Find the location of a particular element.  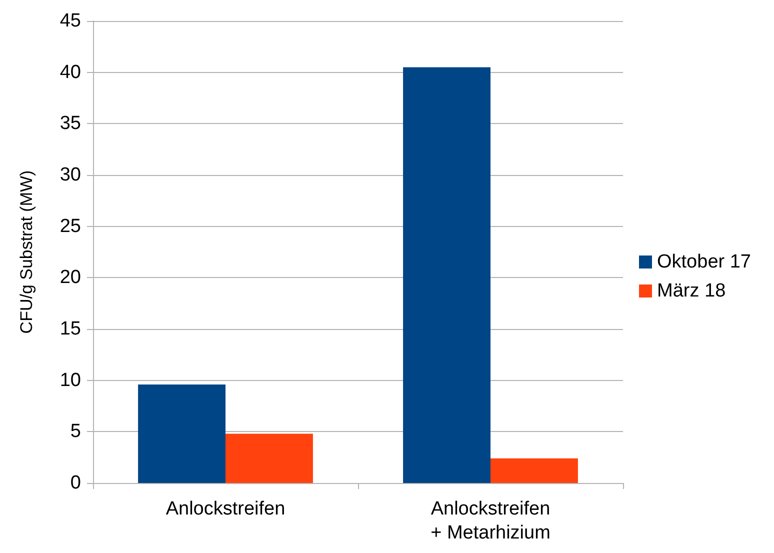

y-tick-label: 10 is located at coordinates (70, 380).